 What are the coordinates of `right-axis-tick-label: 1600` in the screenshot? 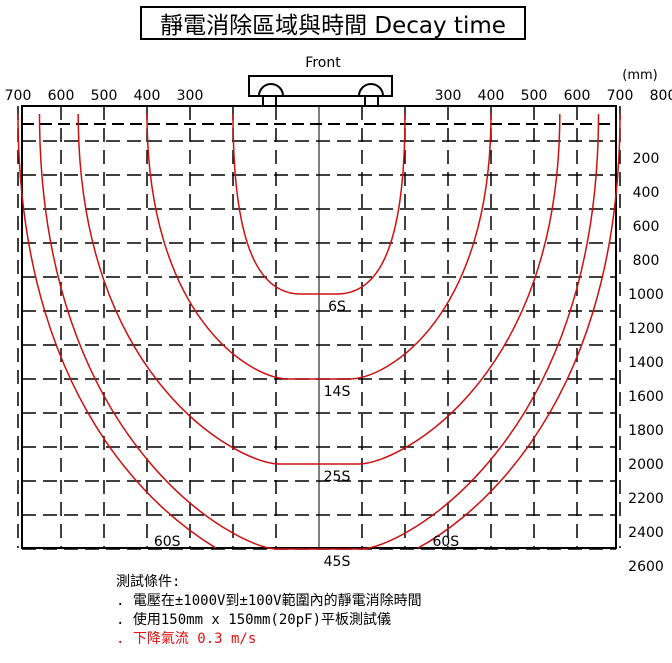 It's located at (646, 397).